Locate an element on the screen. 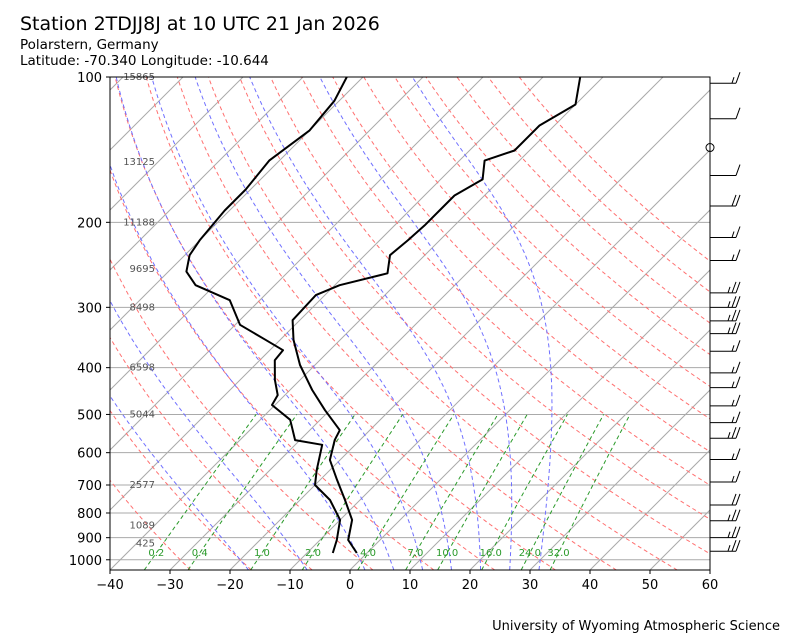 The width and height of the screenshot is (800, 640). mixing-ratio-label: 0.2 is located at coordinates (156, 553).